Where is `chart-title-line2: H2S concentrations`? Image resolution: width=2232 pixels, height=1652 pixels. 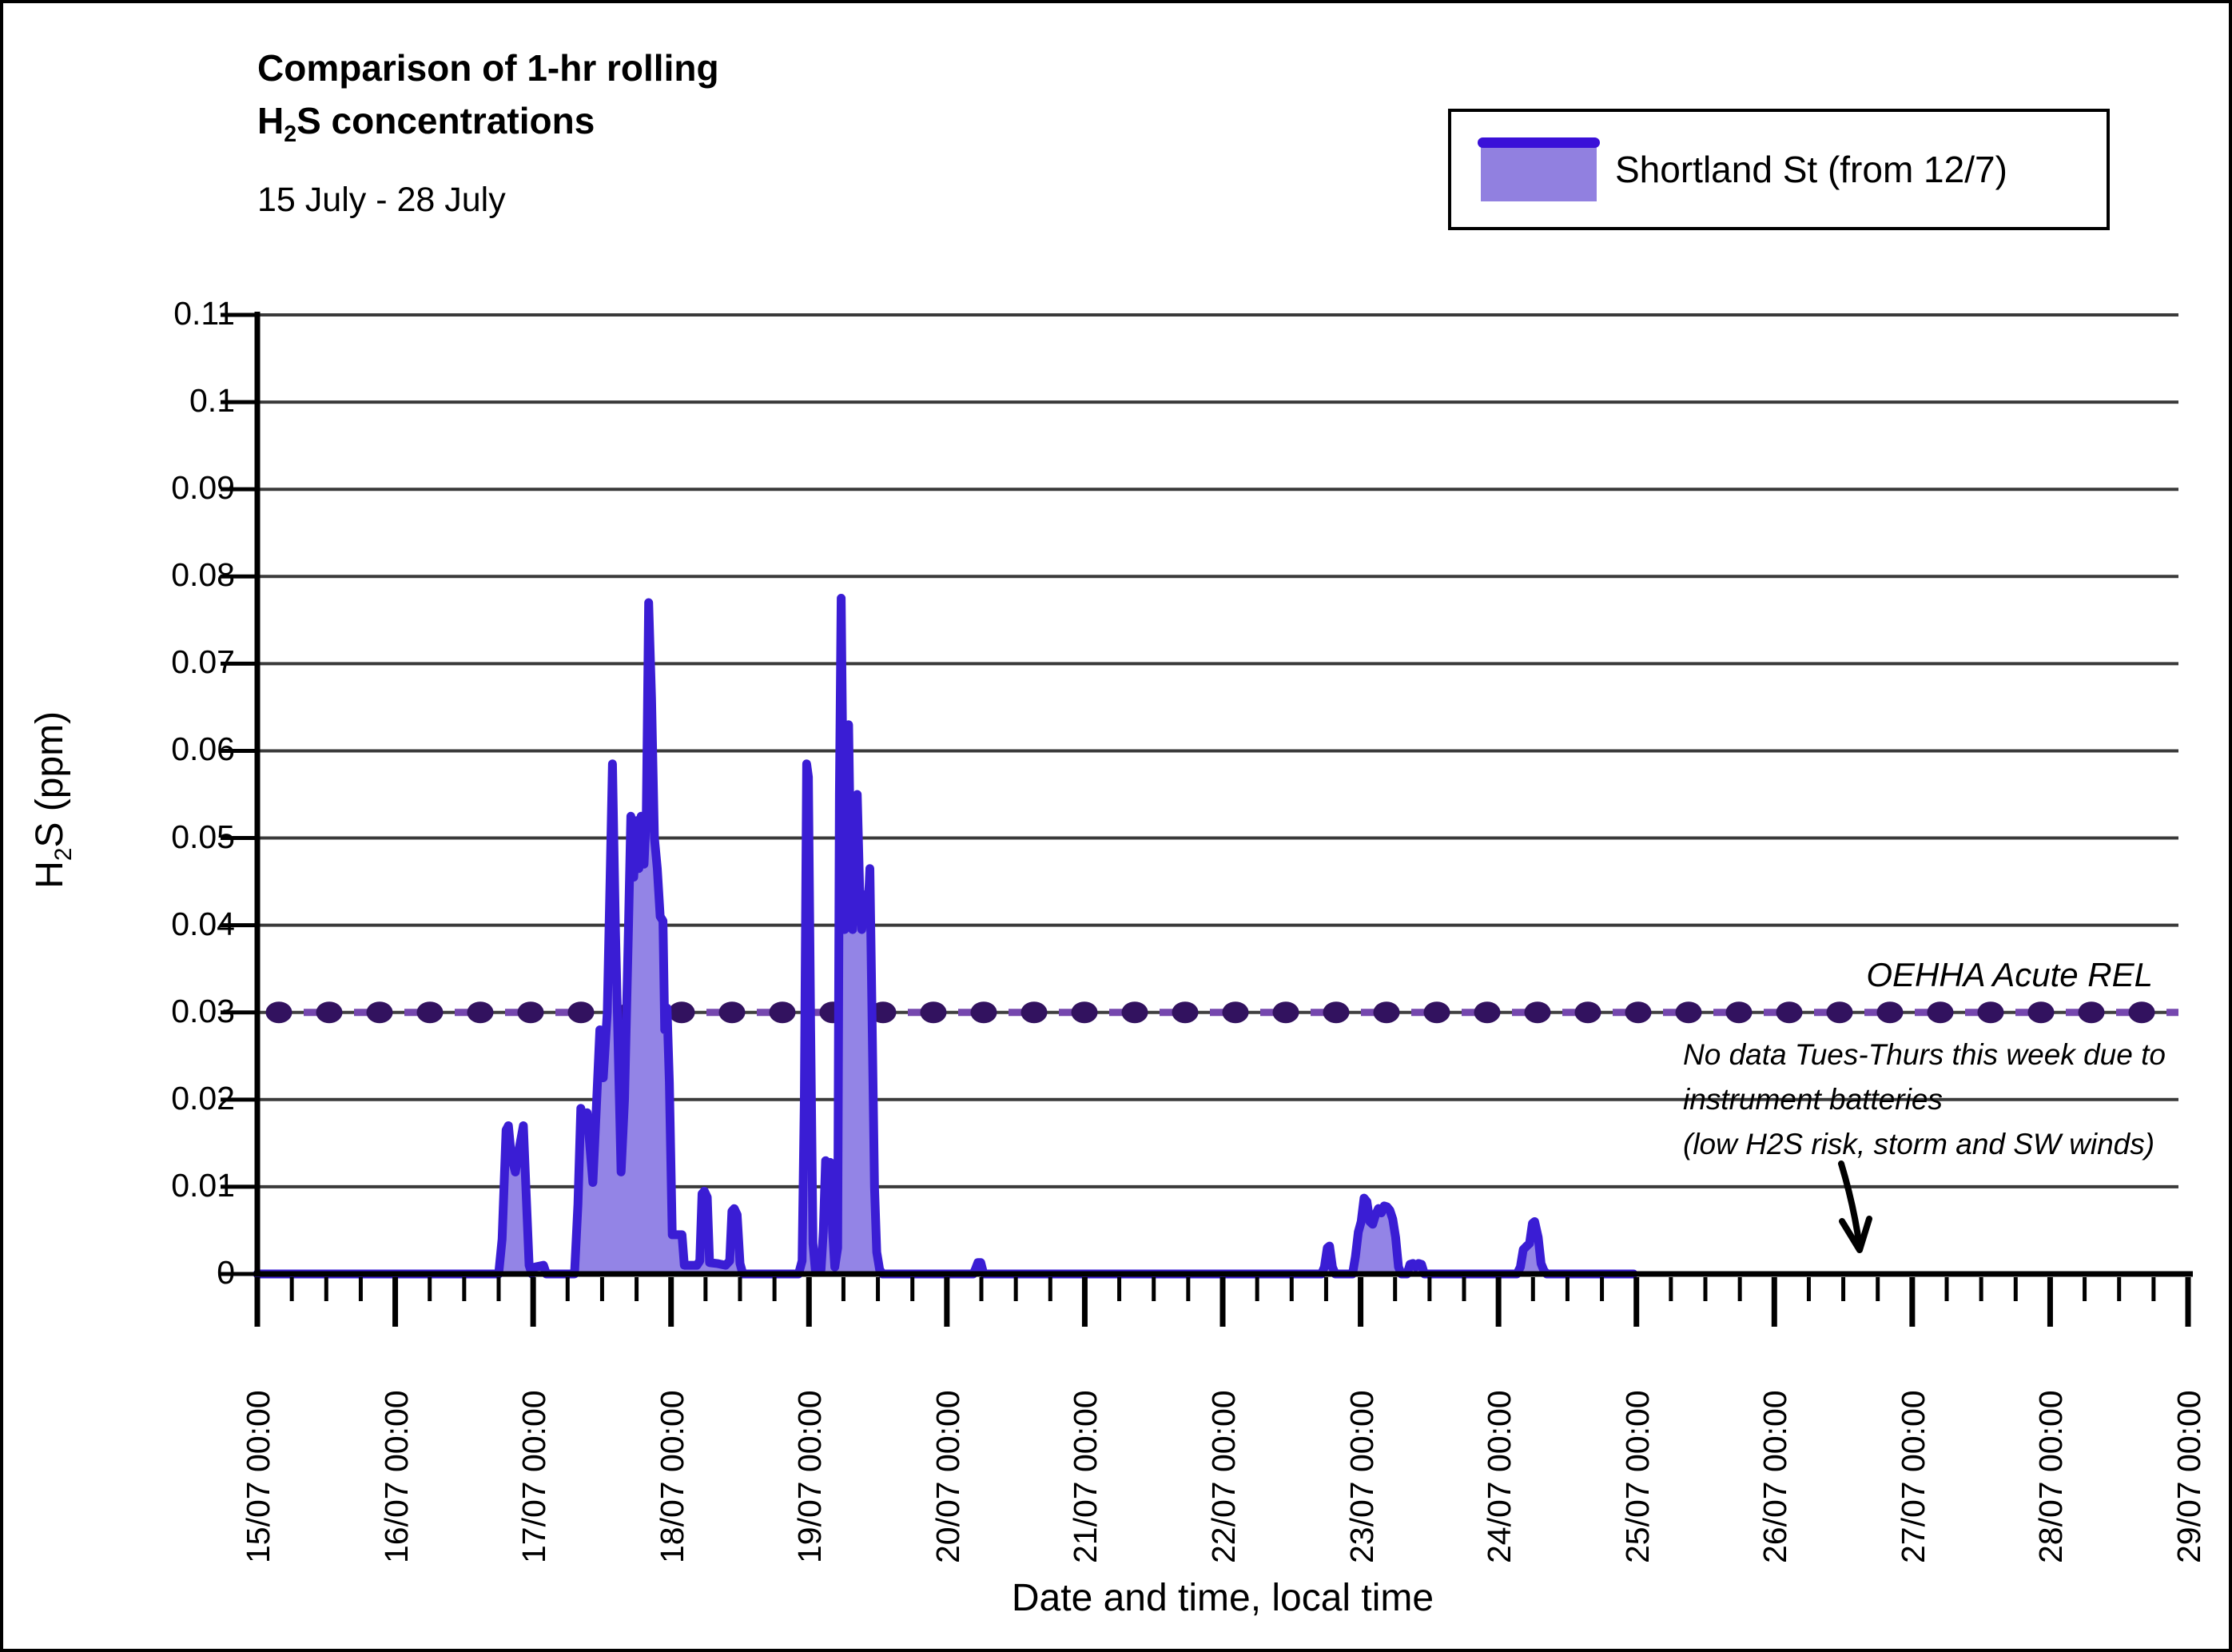 chart-title-line2: H2S concentrations is located at coordinates (426, 124).